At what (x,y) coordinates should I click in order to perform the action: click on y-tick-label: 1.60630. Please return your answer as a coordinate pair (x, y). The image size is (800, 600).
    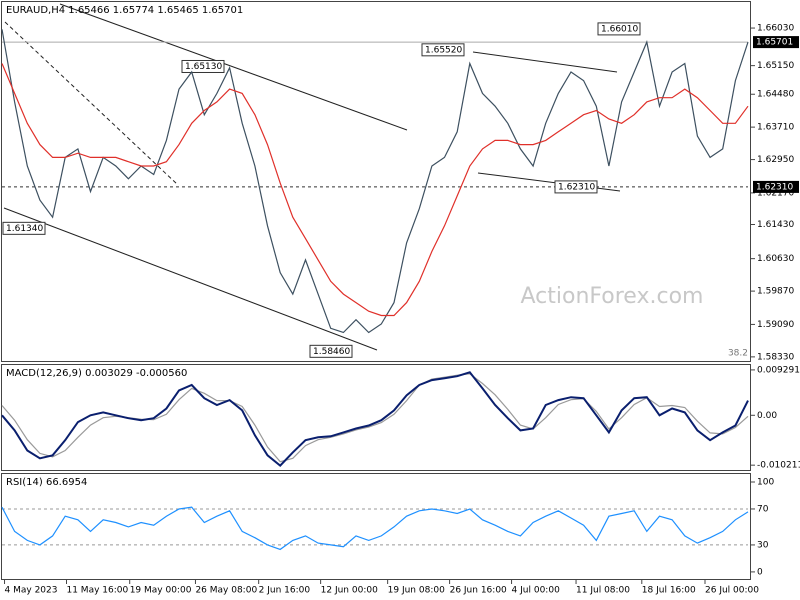
    Looking at the image, I should click on (775, 259).